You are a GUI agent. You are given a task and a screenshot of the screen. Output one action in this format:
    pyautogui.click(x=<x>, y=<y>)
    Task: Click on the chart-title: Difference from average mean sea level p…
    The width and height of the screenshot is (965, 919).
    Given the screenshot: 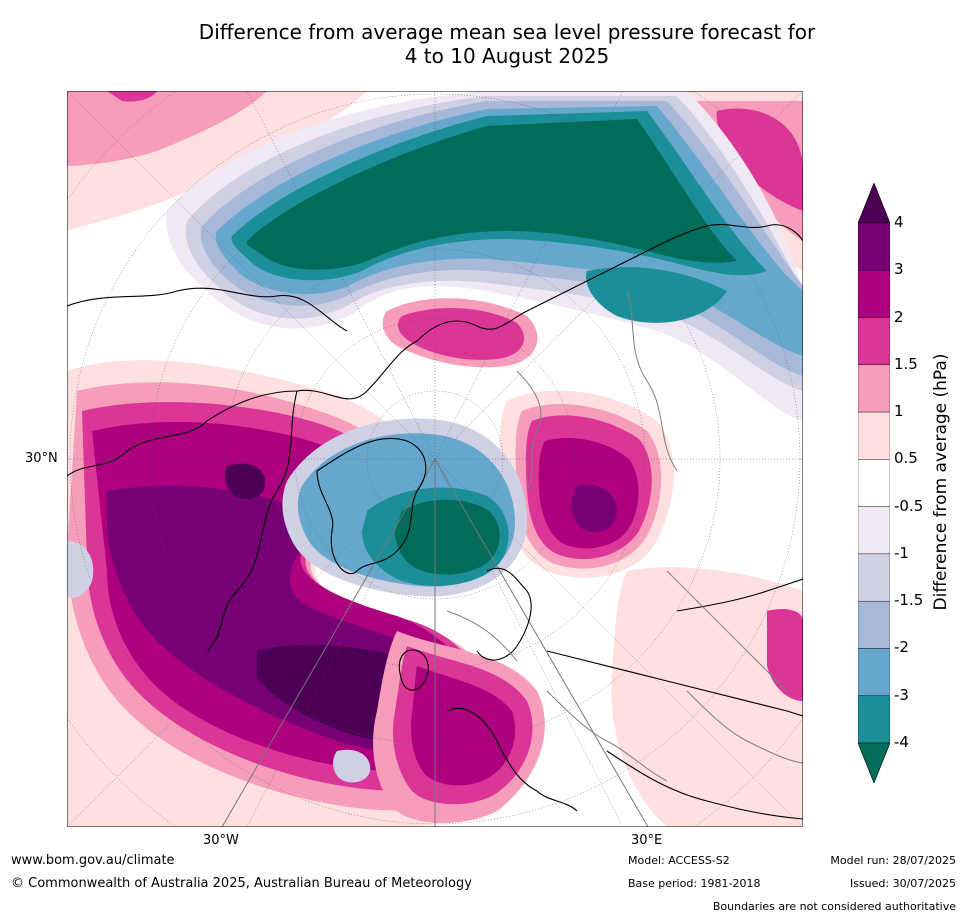 What is the action you would take?
    pyautogui.click(x=482, y=44)
    